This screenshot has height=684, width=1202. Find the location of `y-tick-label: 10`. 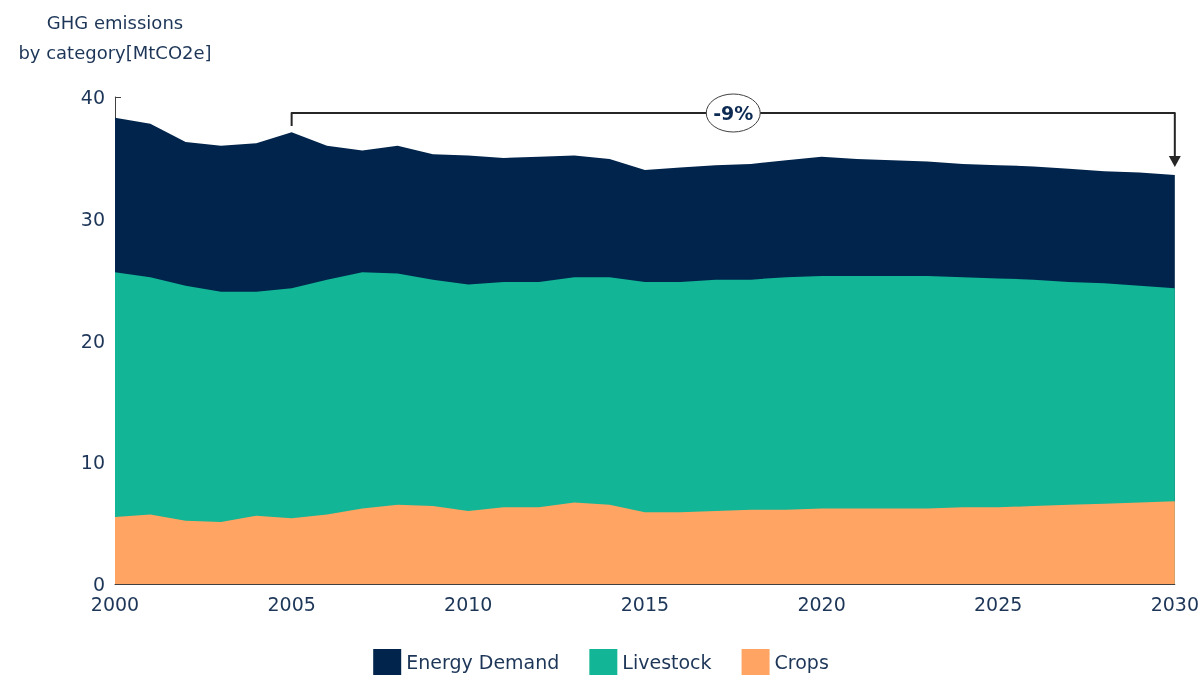

y-tick-label: 10 is located at coordinates (92, 462).